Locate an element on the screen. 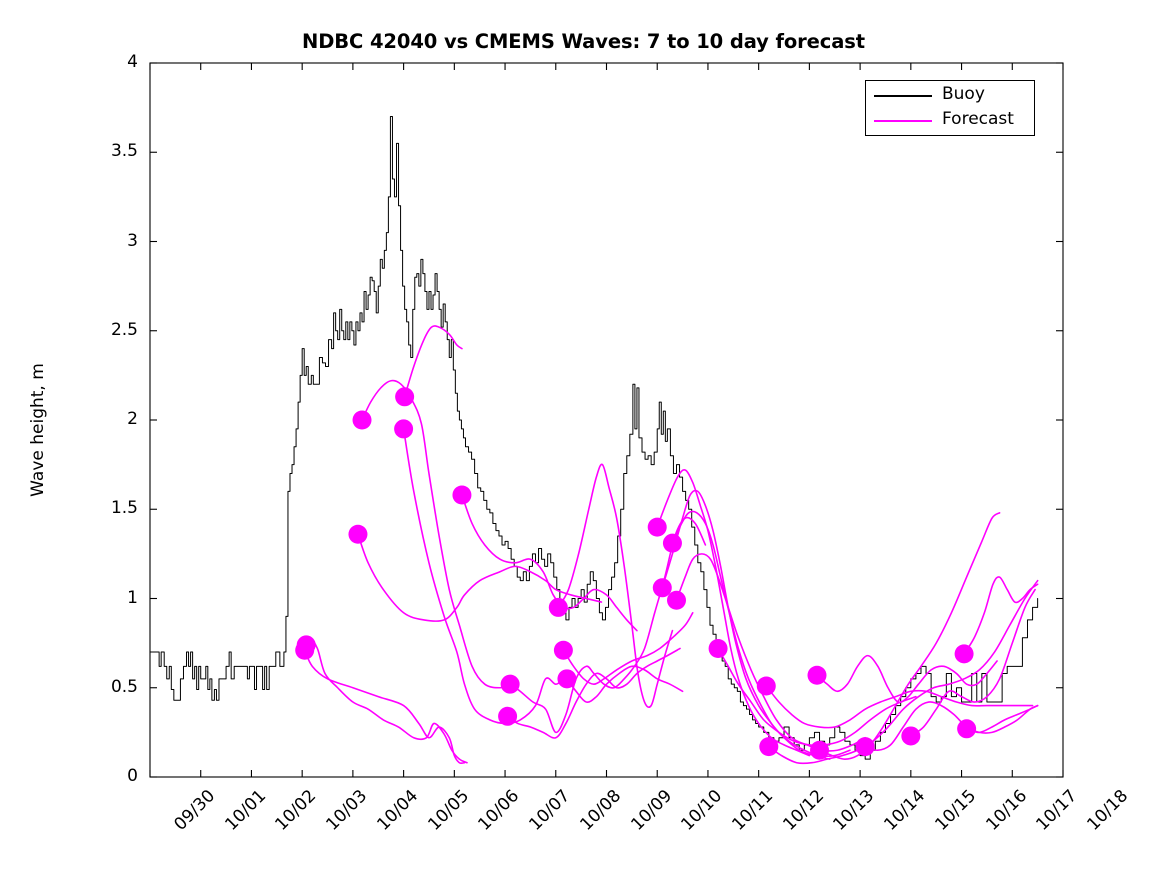 The image size is (1167, 875). legend-label-forecast: Forecast is located at coordinates (978, 119).